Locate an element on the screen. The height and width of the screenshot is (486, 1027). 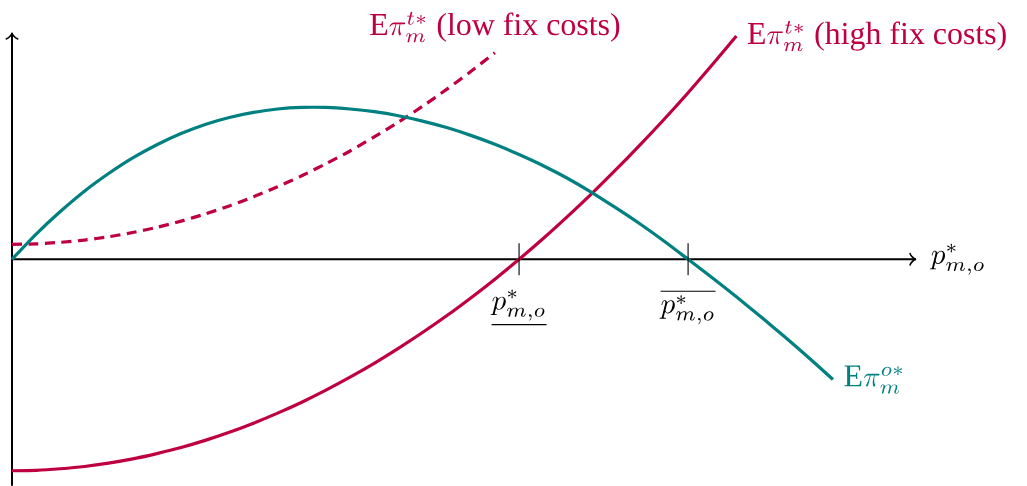
series-label: $\mathrm{E}\pi^{o*}_{m}$ is located at coordinates (873, 379).